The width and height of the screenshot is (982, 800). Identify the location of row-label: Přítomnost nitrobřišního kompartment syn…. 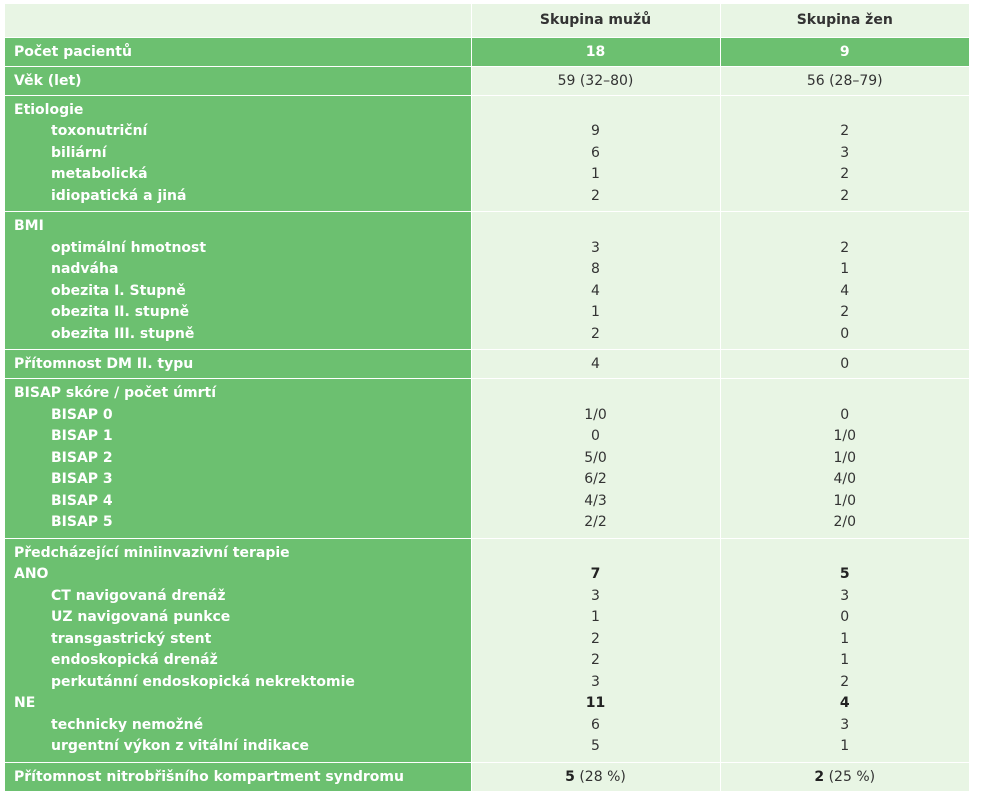
(209, 776).